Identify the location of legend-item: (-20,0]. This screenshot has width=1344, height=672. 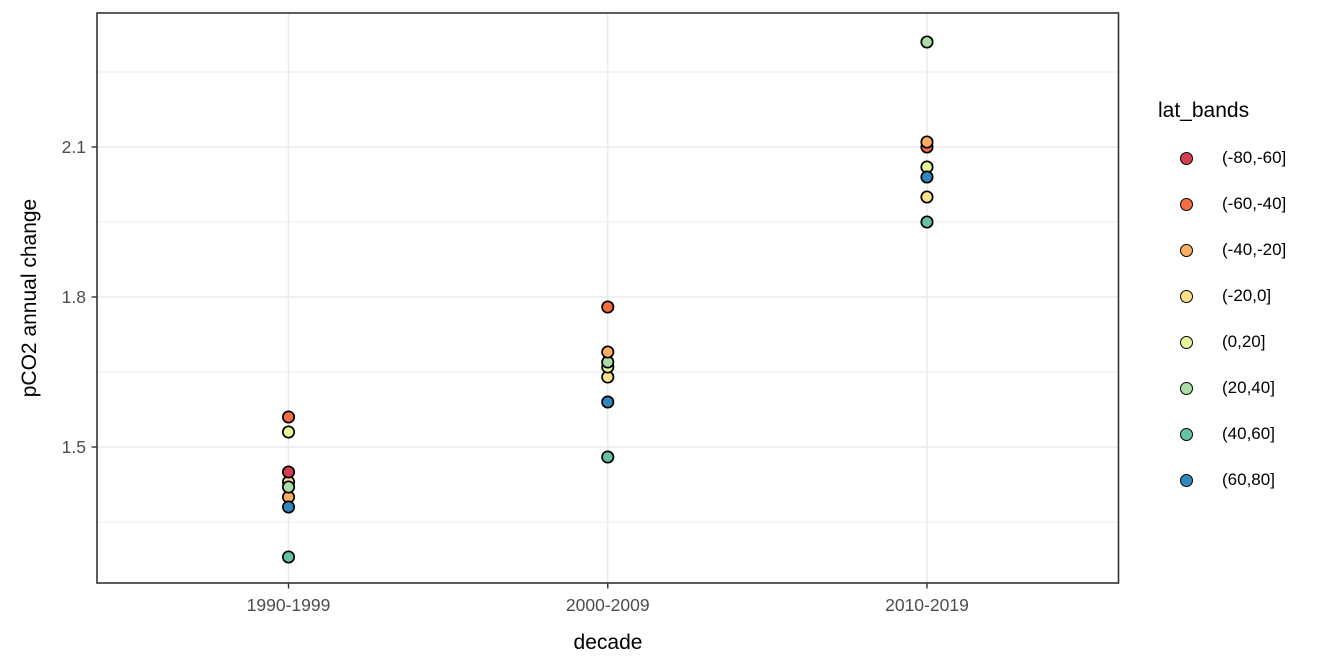
(1222, 296).